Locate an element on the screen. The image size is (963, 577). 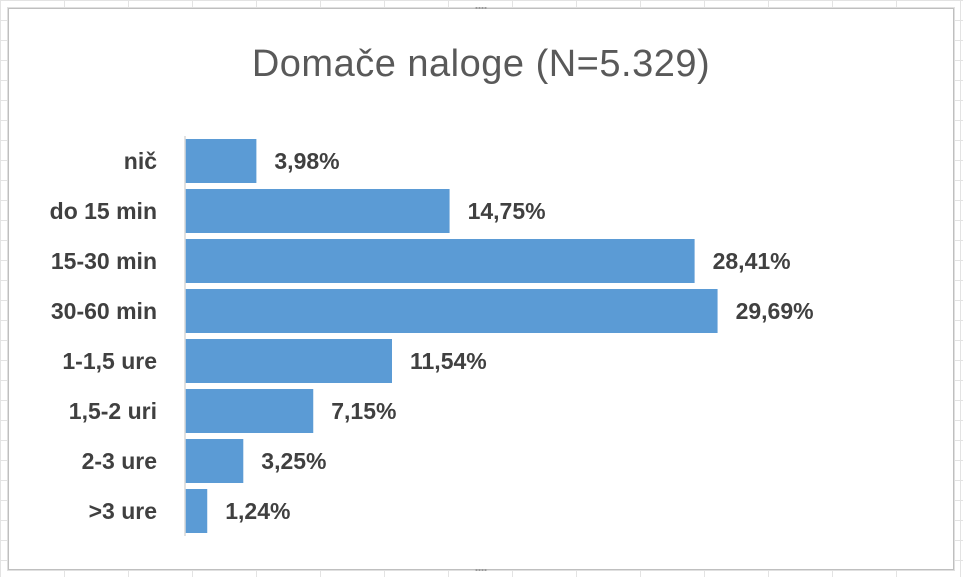
category-label: do 15 min is located at coordinates (103, 211).